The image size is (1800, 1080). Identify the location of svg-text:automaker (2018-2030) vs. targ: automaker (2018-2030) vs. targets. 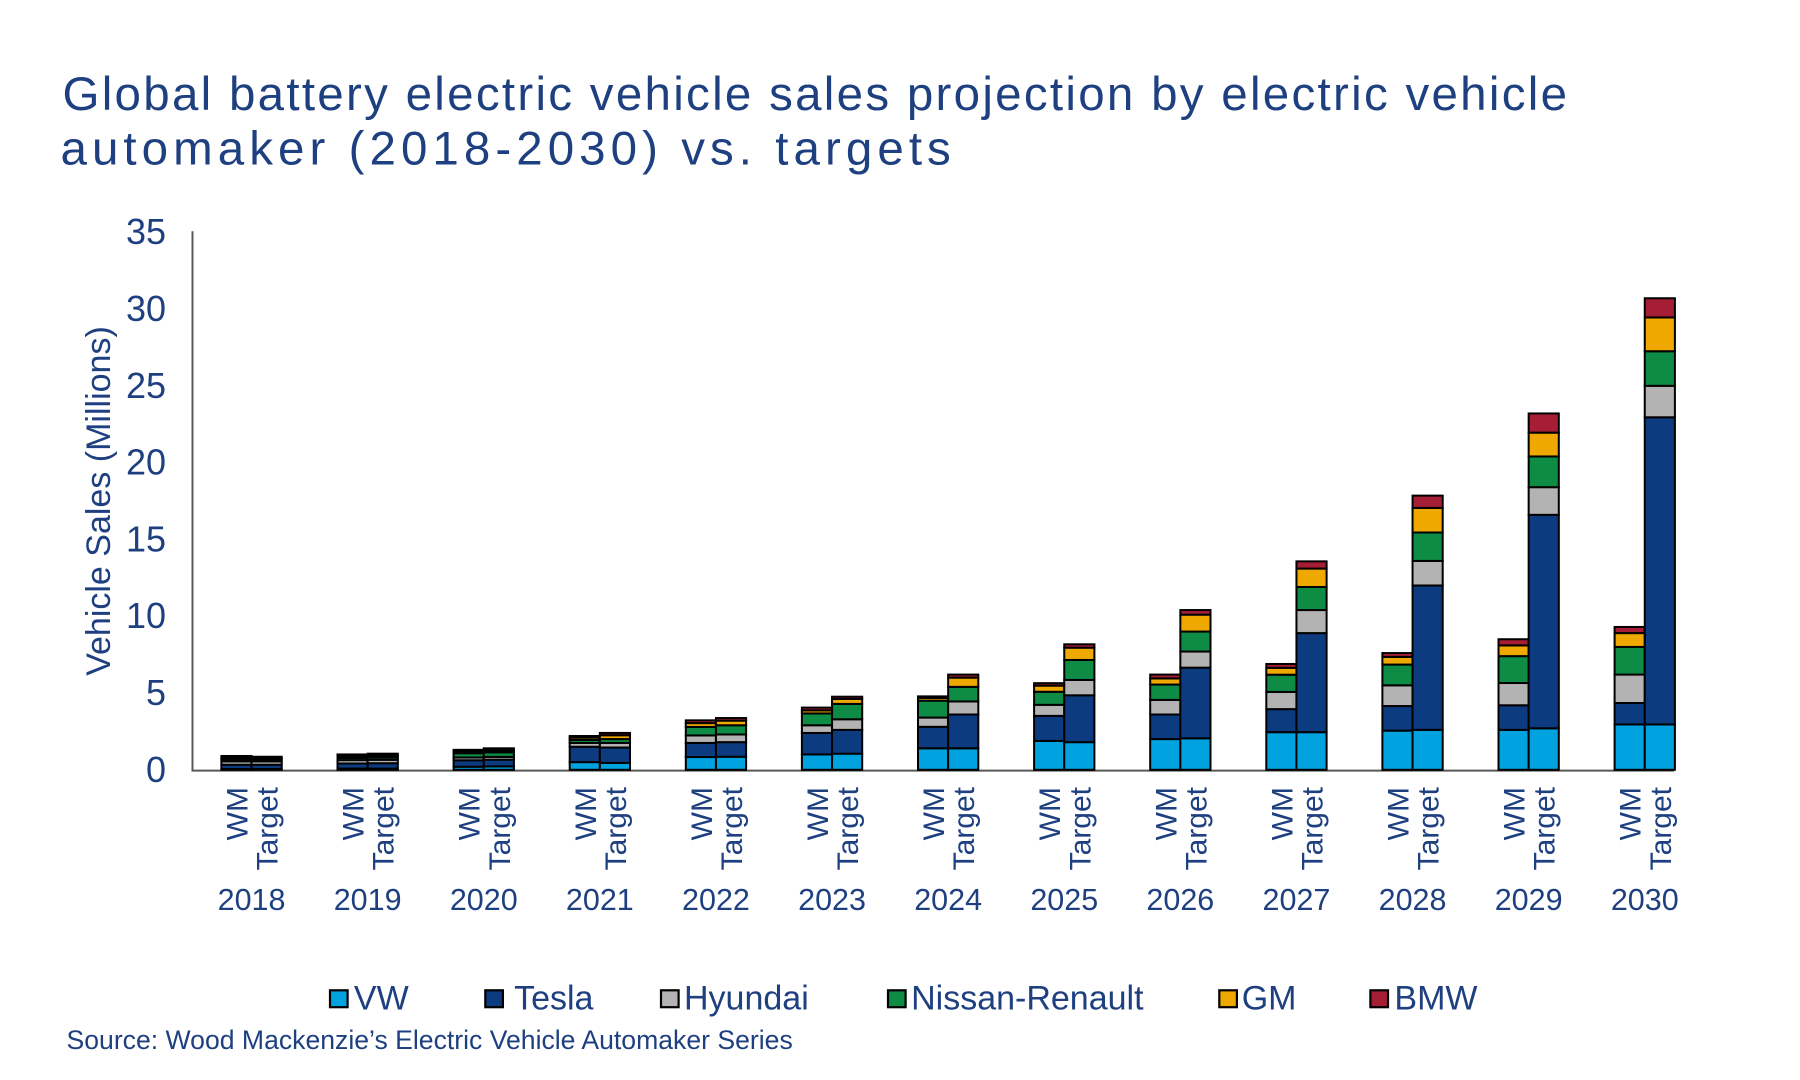
(508, 149).